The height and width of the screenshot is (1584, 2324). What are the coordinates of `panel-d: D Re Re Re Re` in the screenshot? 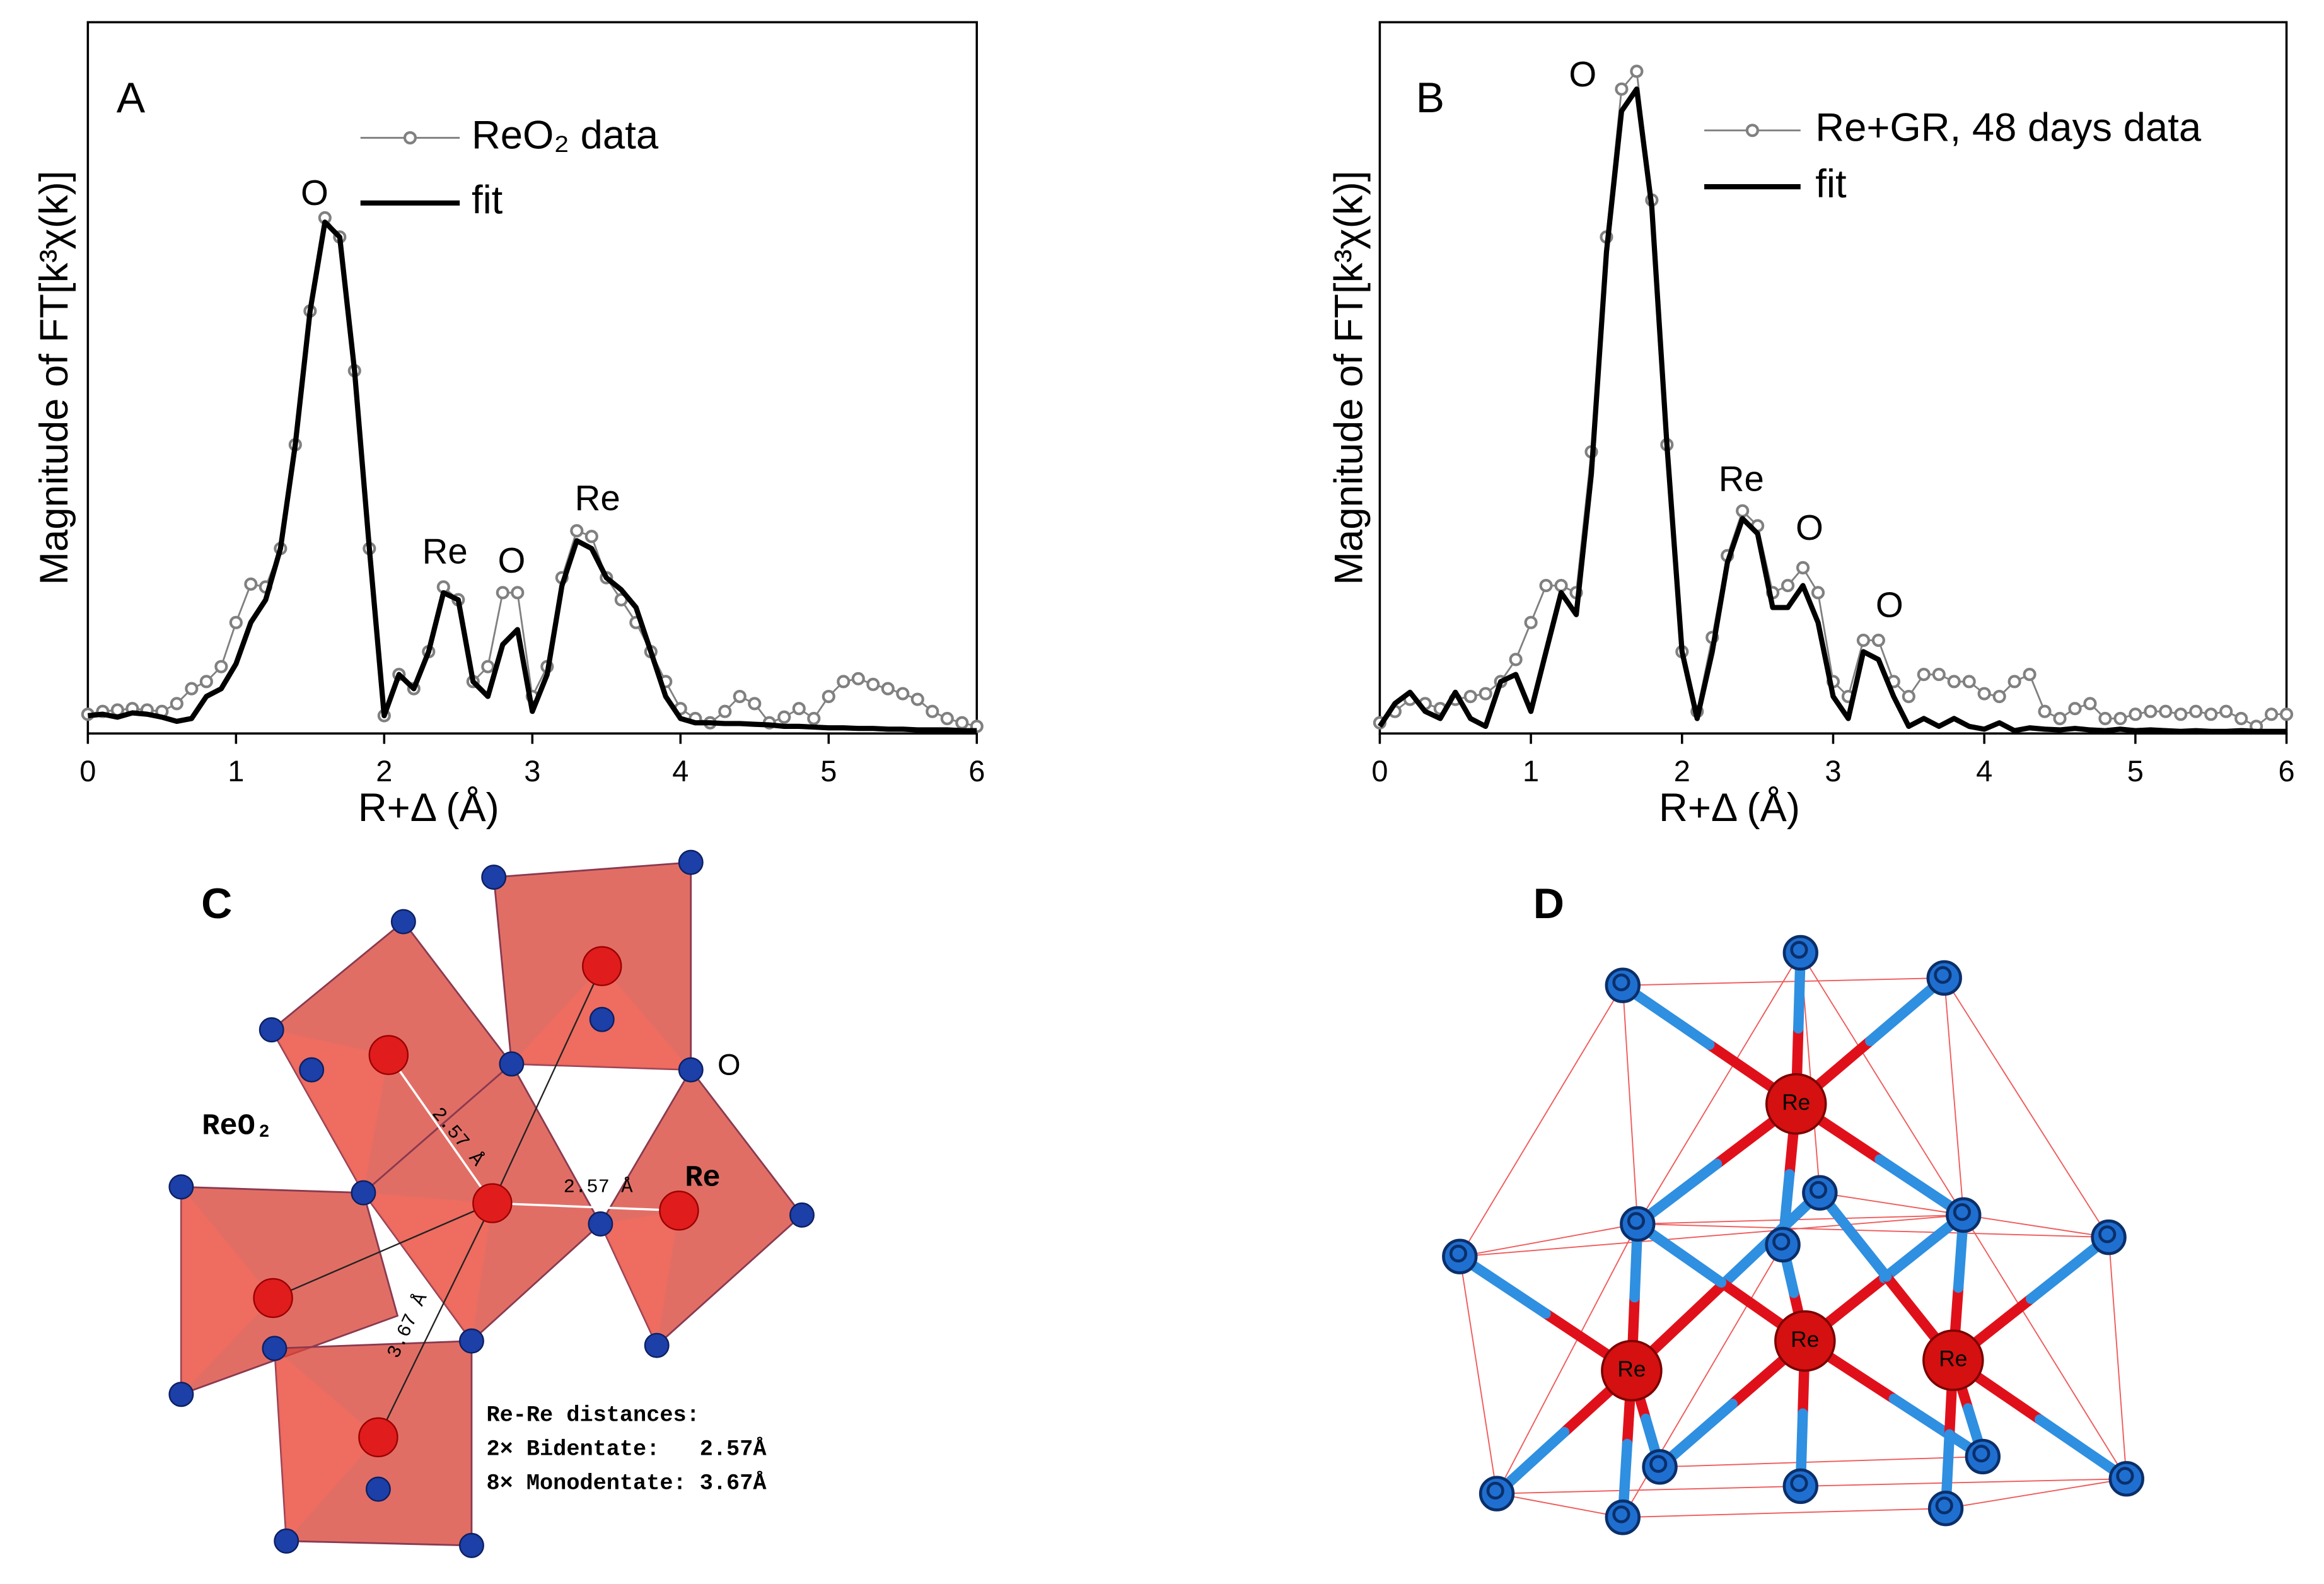 It's located at (1793, 1207).